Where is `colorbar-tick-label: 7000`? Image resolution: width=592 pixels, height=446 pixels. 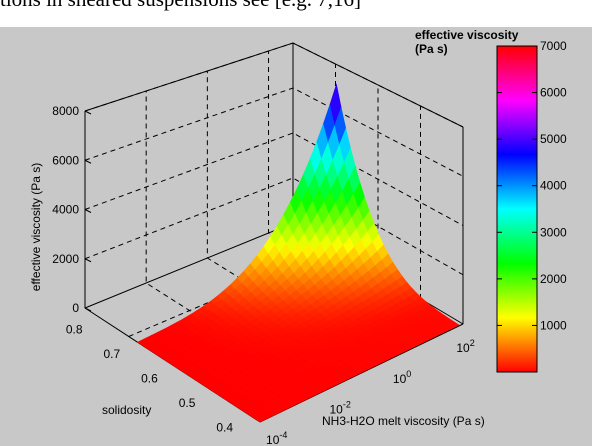
colorbar-tick-label: 7000 is located at coordinates (553, 46).